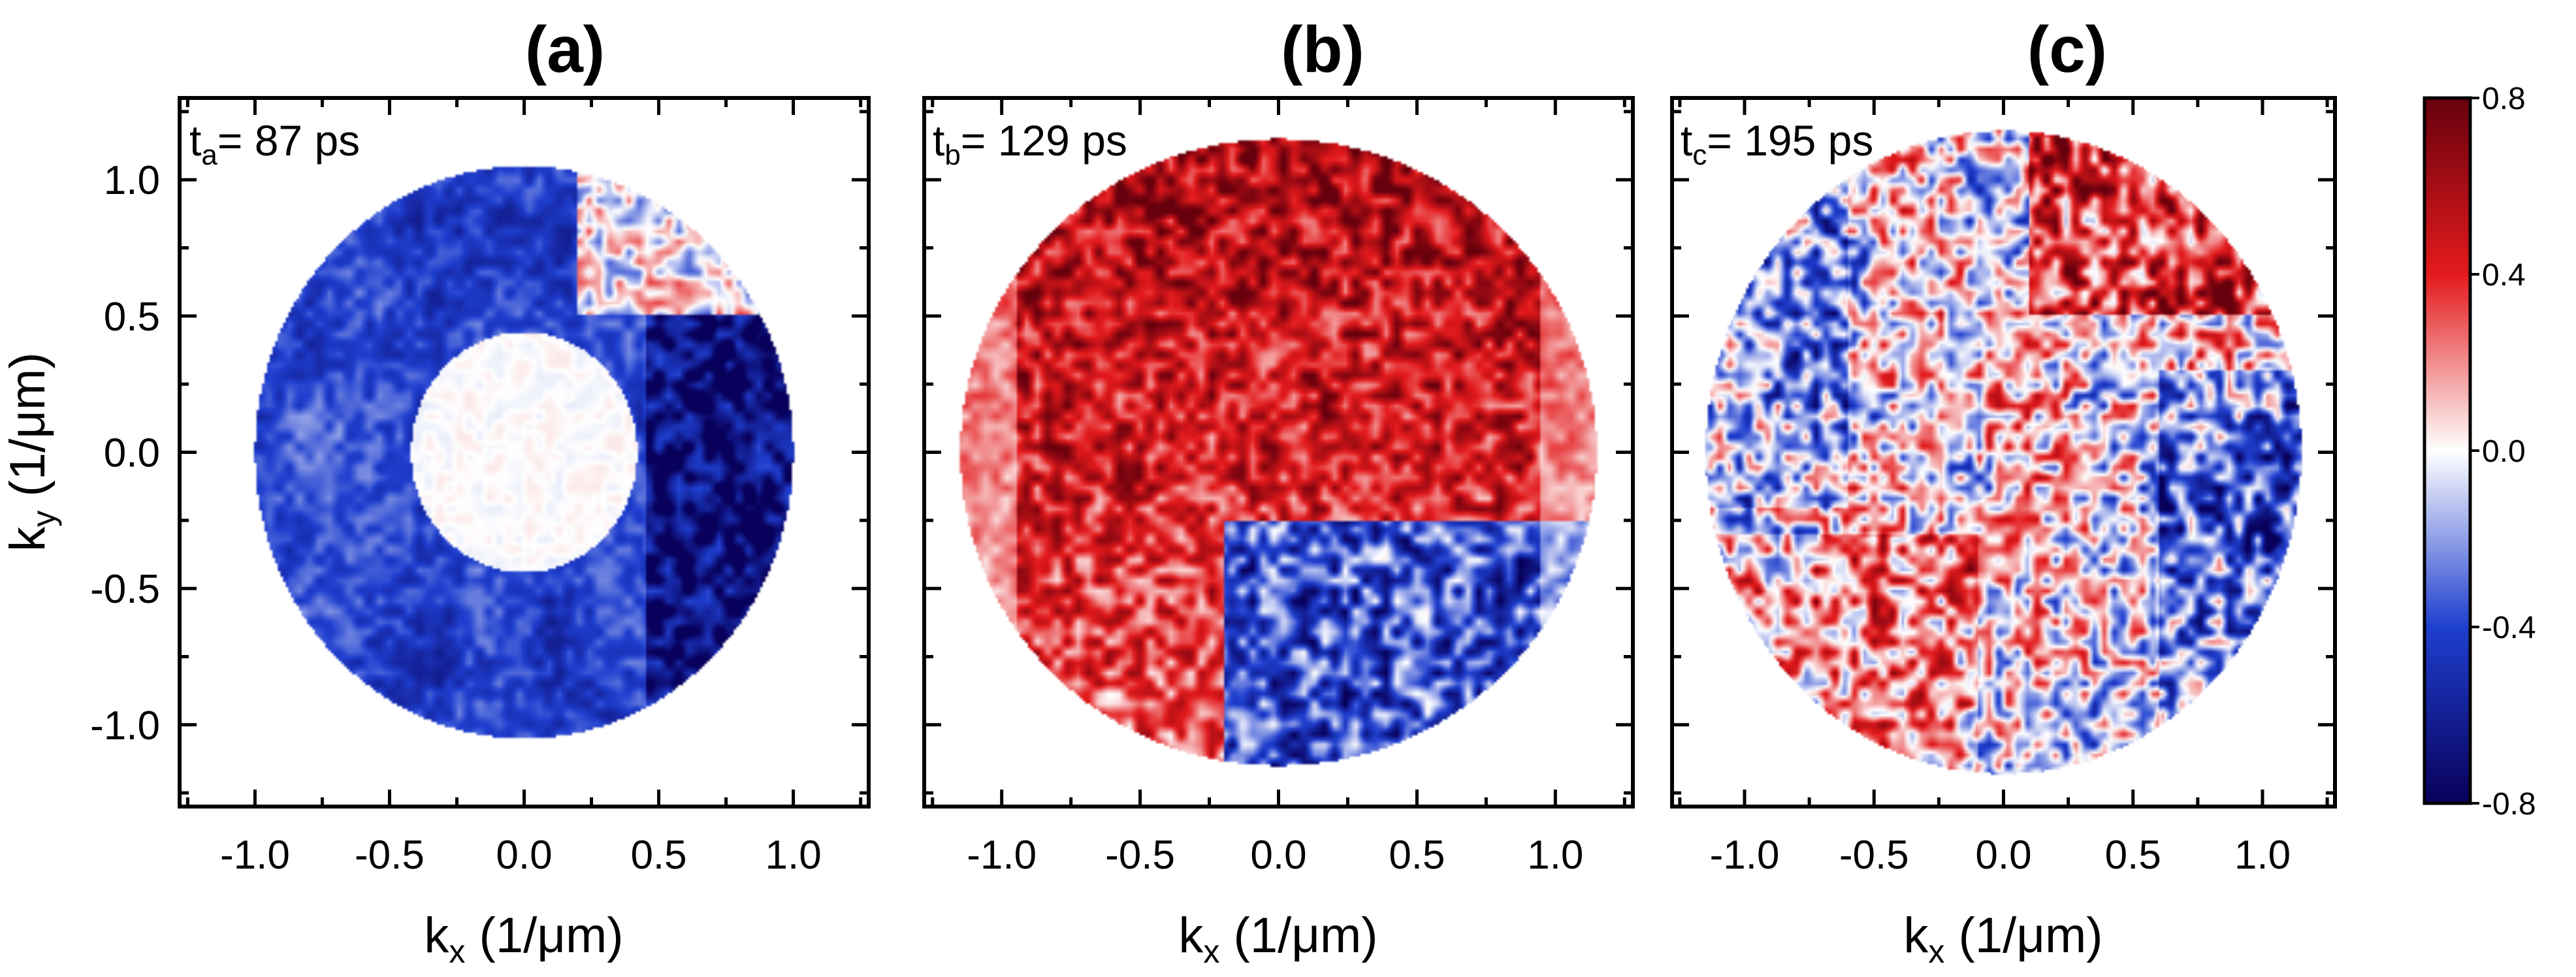  I want to click on time-annotation-b: tb= 129 ps, so click(1030, 143).